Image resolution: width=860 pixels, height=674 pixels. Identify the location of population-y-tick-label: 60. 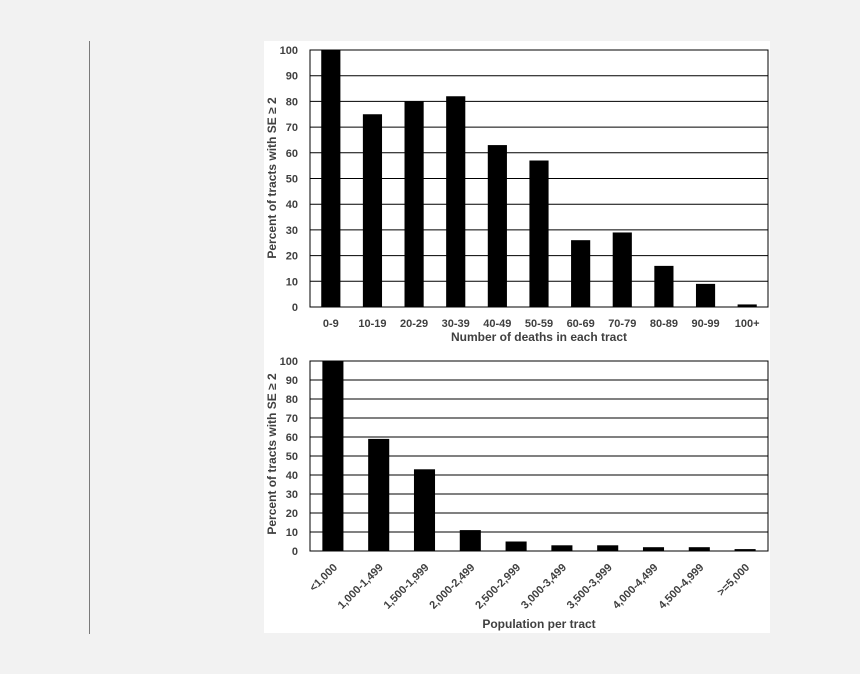
(292, 438).